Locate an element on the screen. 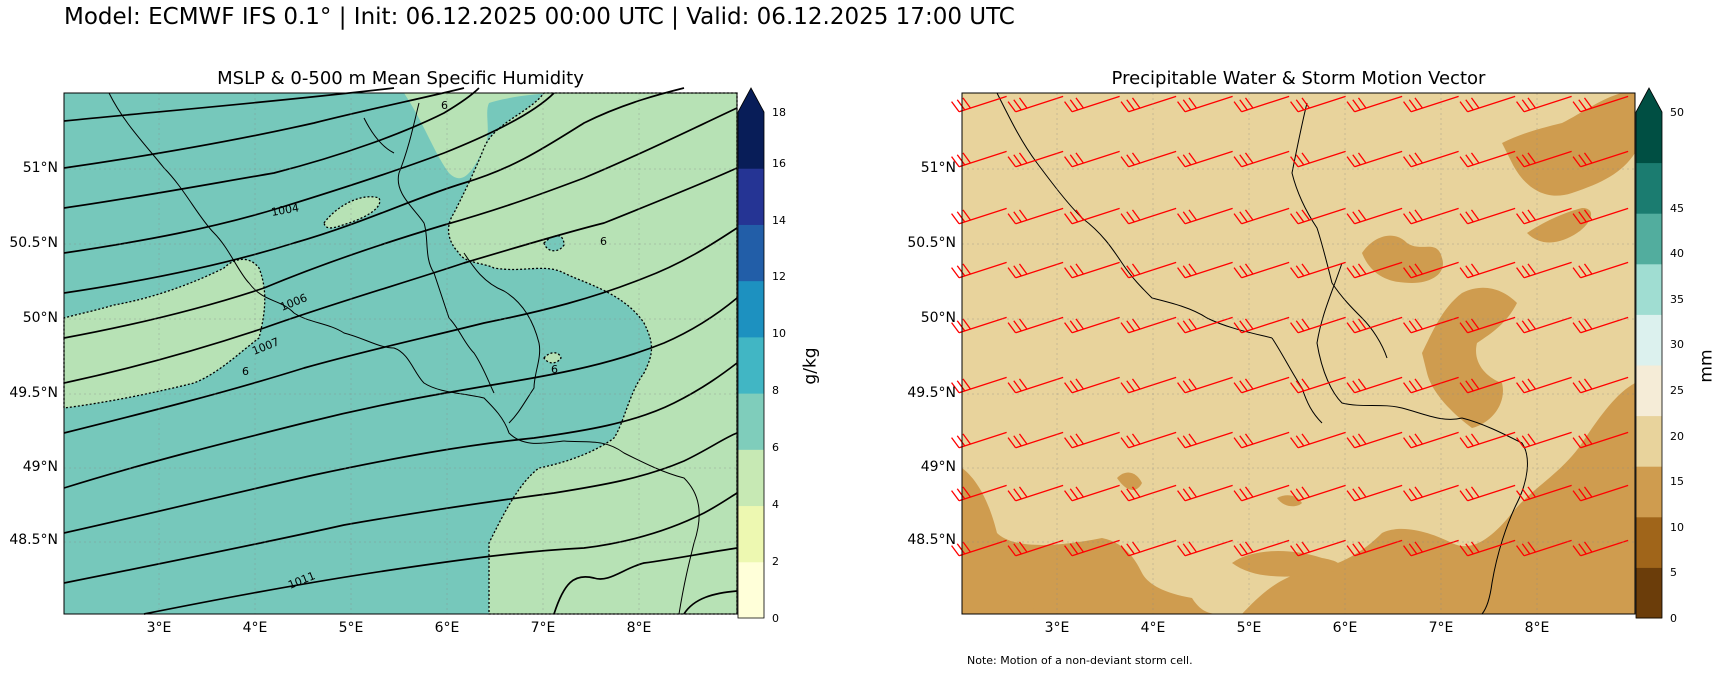 This screenshot has height=675, width=1716. contour-label-1004: 1004 is located at coordinates (285, 210).